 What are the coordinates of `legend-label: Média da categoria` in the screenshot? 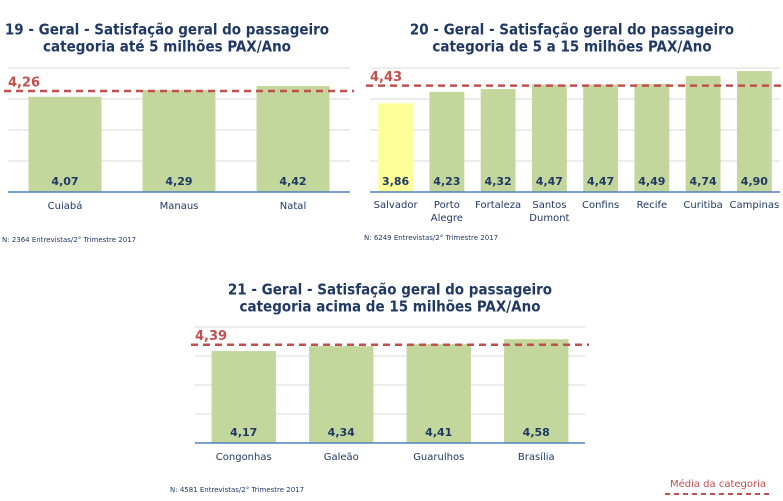 It's located at (718, 484).